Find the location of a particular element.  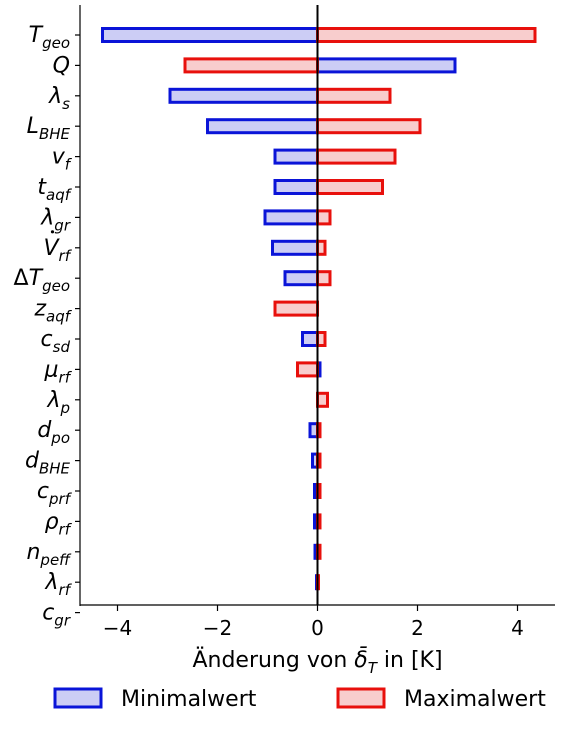

legend-swatch-maximalwert is located at coordinates (361, 698).